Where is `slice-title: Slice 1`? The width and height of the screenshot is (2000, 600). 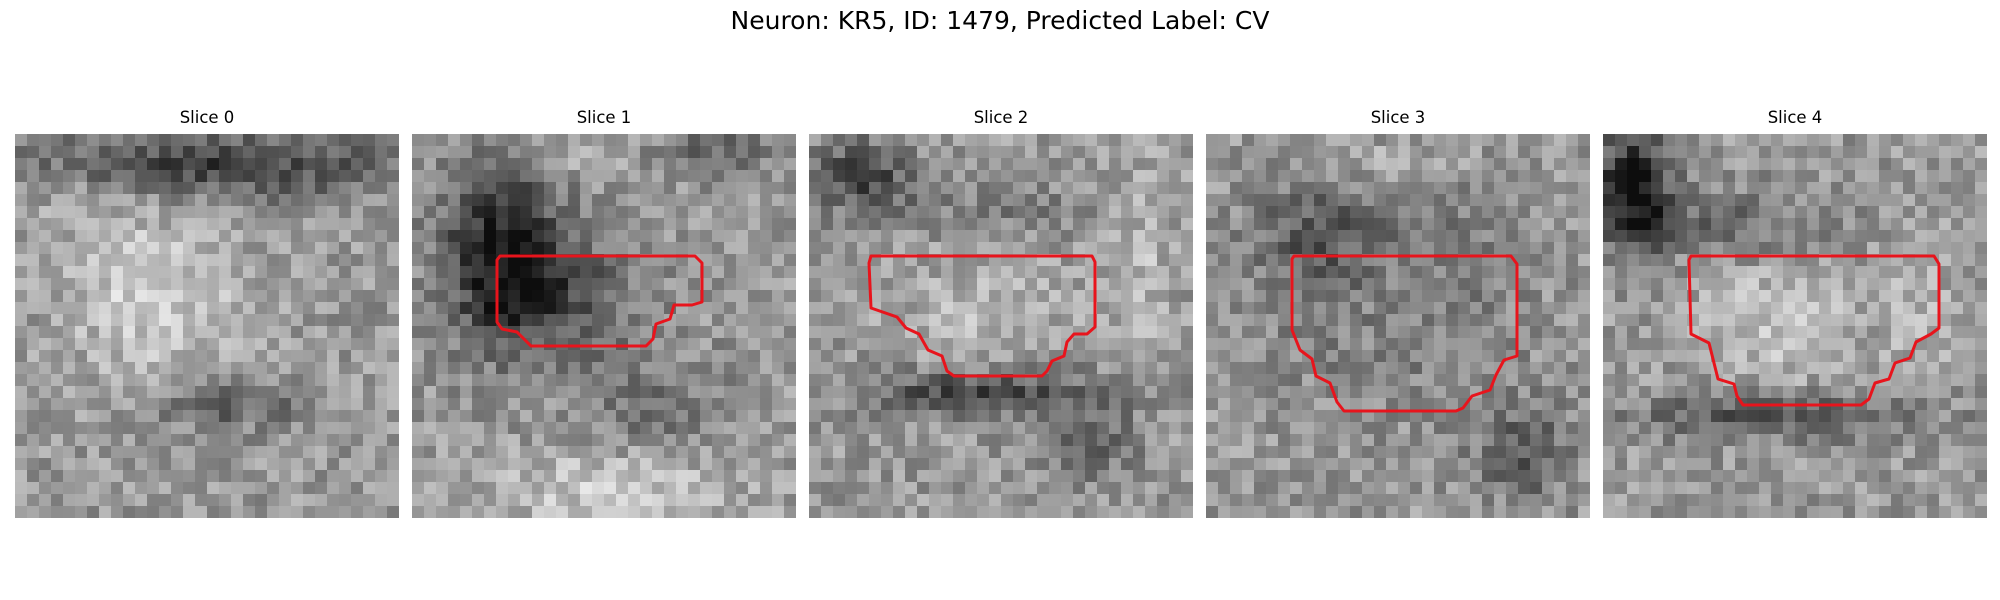
slice-title: Slice 1 is located at coordinates (604, 117).